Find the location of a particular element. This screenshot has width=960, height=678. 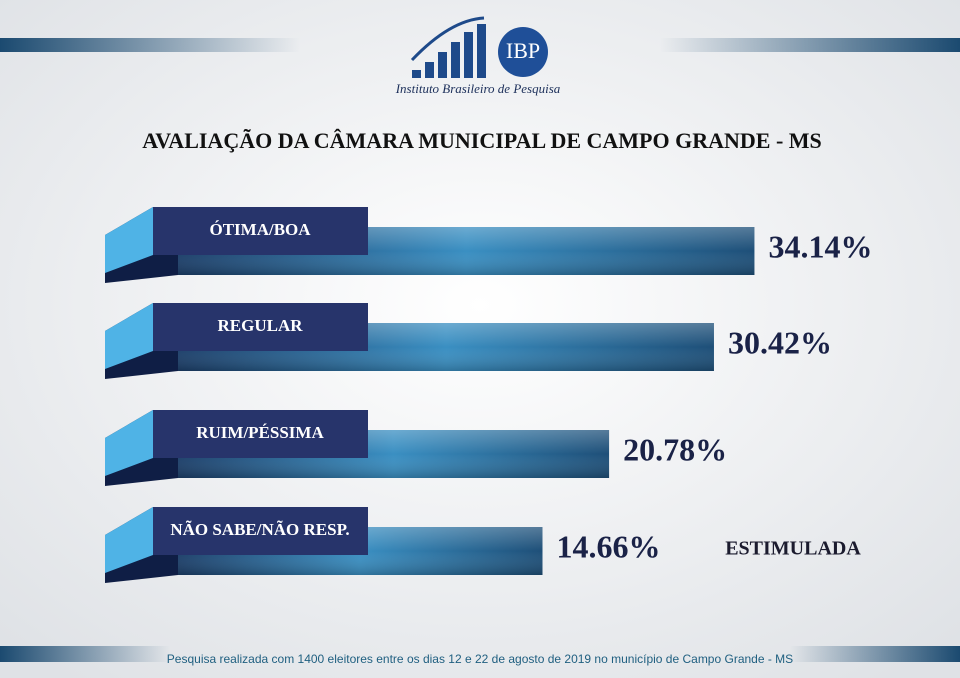

category-label: NÃO SABE/NÃO RESP. is located at coordinates (259, 529).